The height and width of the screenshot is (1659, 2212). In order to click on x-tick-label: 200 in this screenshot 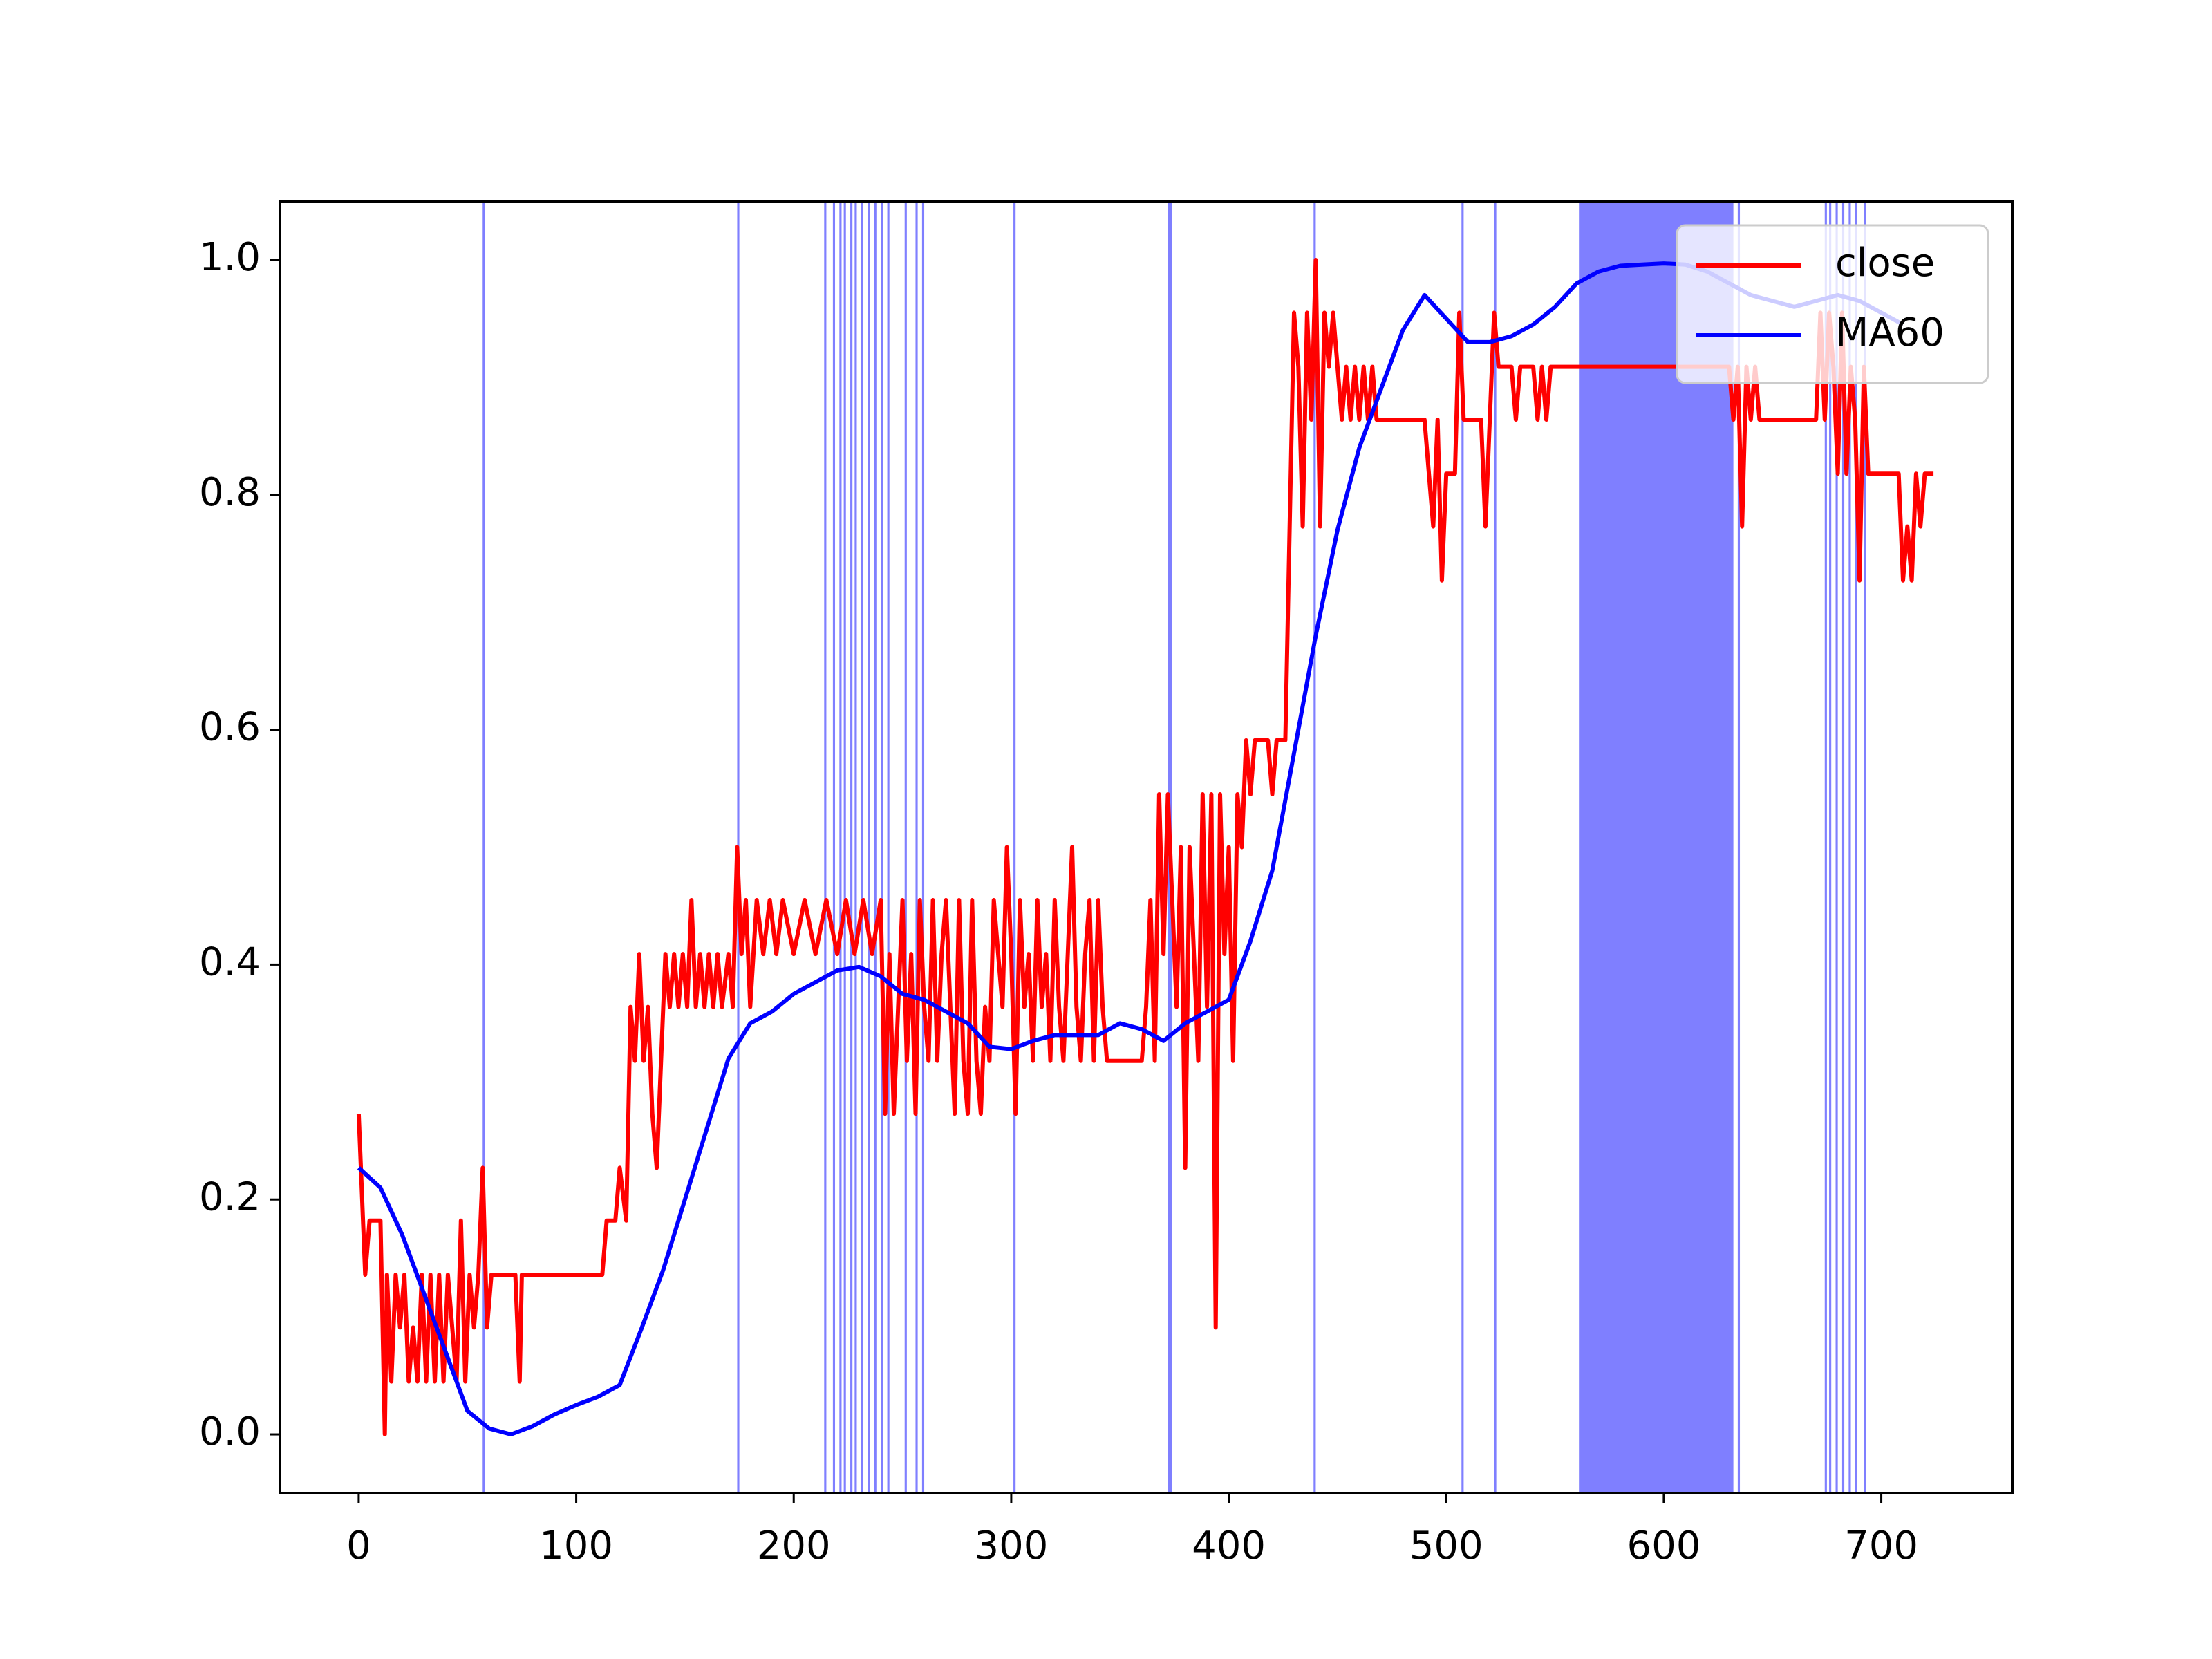, I will do `click(794, 1546)`.